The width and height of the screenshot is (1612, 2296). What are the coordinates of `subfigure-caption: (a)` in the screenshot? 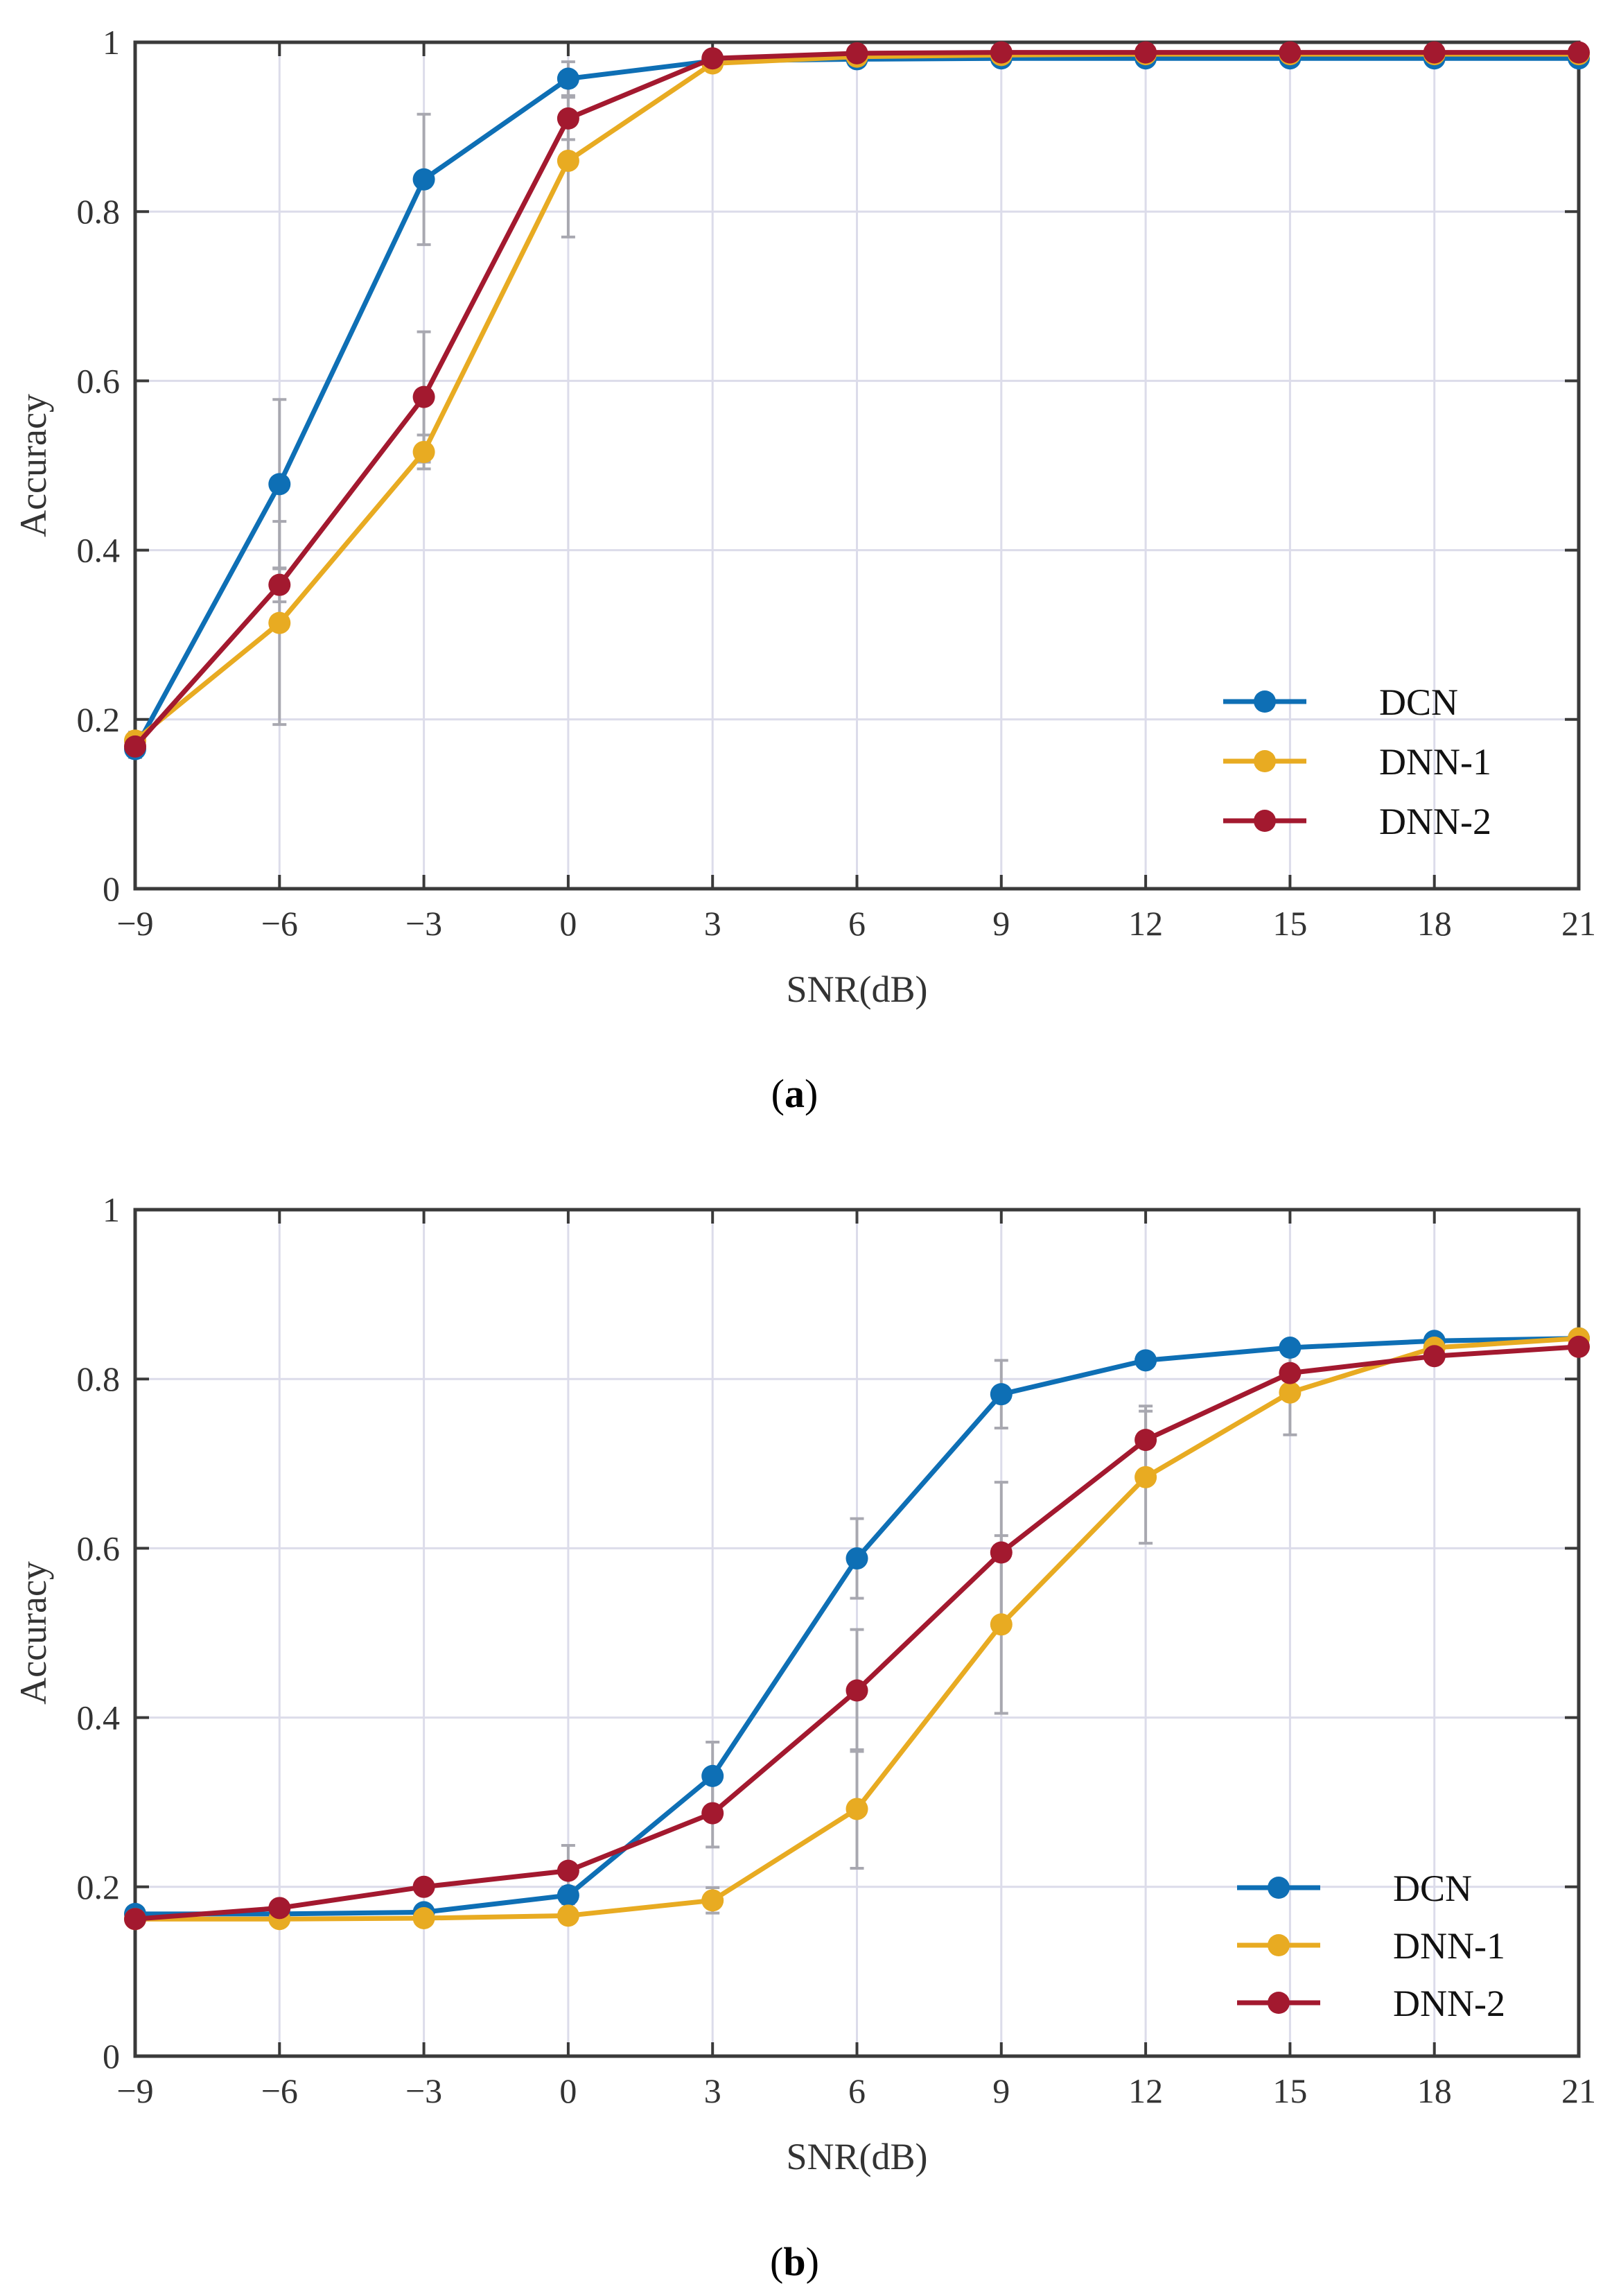 It's located at (795, 1093).